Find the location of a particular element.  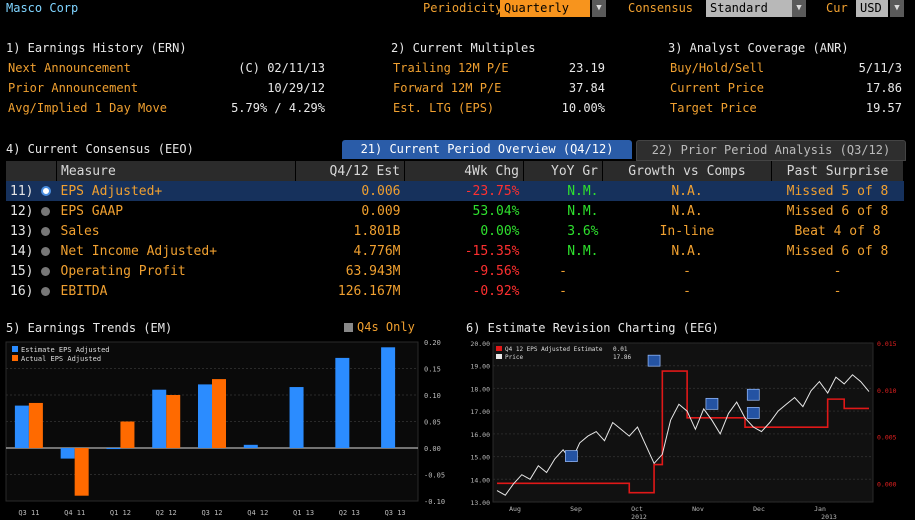

col-4wk-chg: 4Wk Chg is located at coordinates (464, 171).